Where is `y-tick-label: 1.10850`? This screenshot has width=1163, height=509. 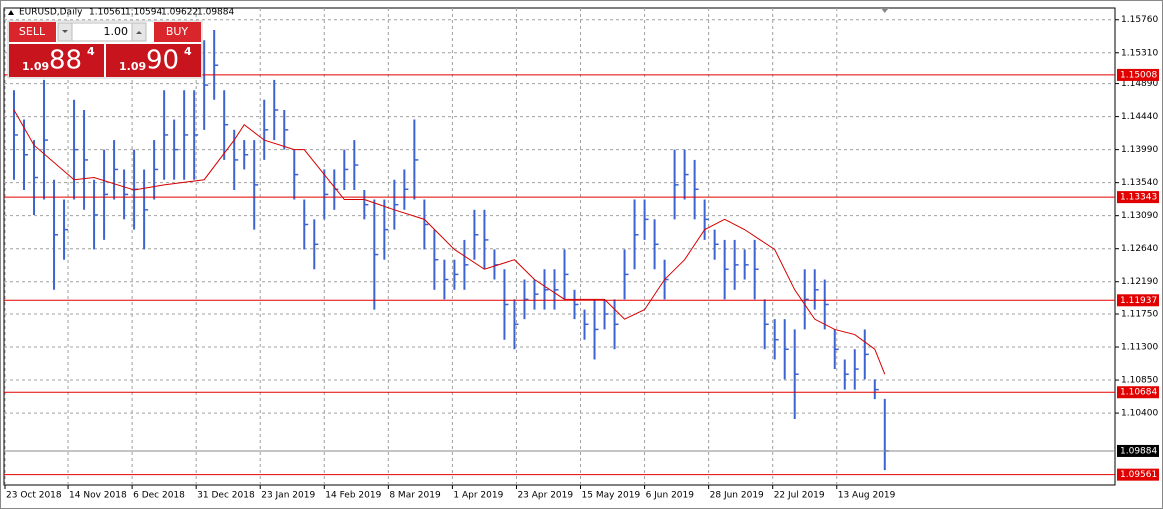 y-tick-label: 1.10850 is located at coordinates (1139, 381).